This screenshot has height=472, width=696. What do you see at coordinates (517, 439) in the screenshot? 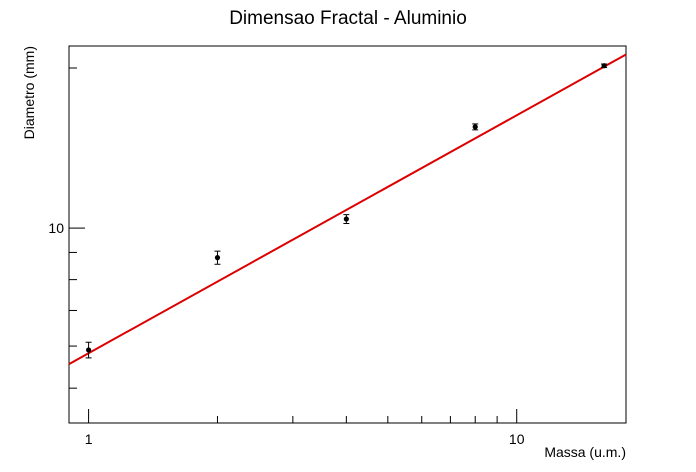
I see `x-tick-label: 10` at bounding box center [517, 439].